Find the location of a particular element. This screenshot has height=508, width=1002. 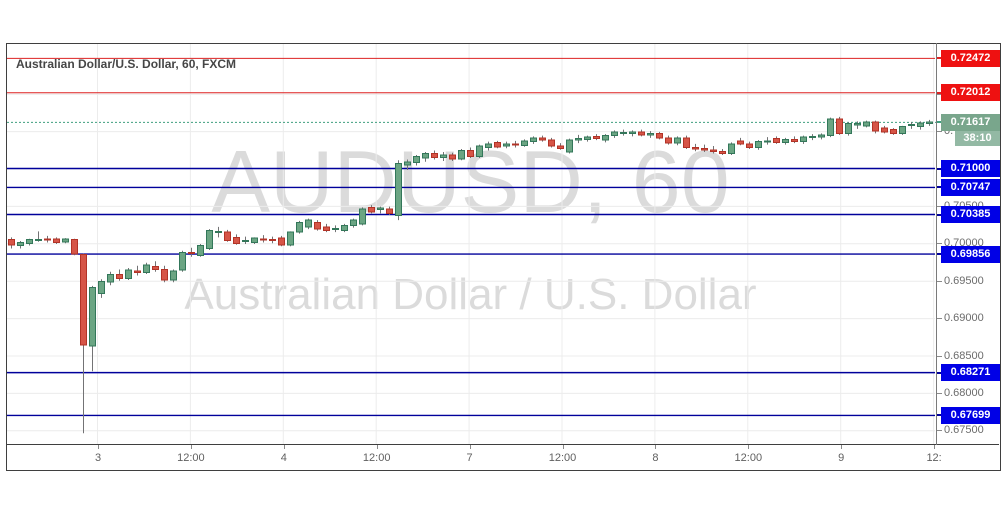

time-tick-label: 4 is located at coordinates (283, 458).